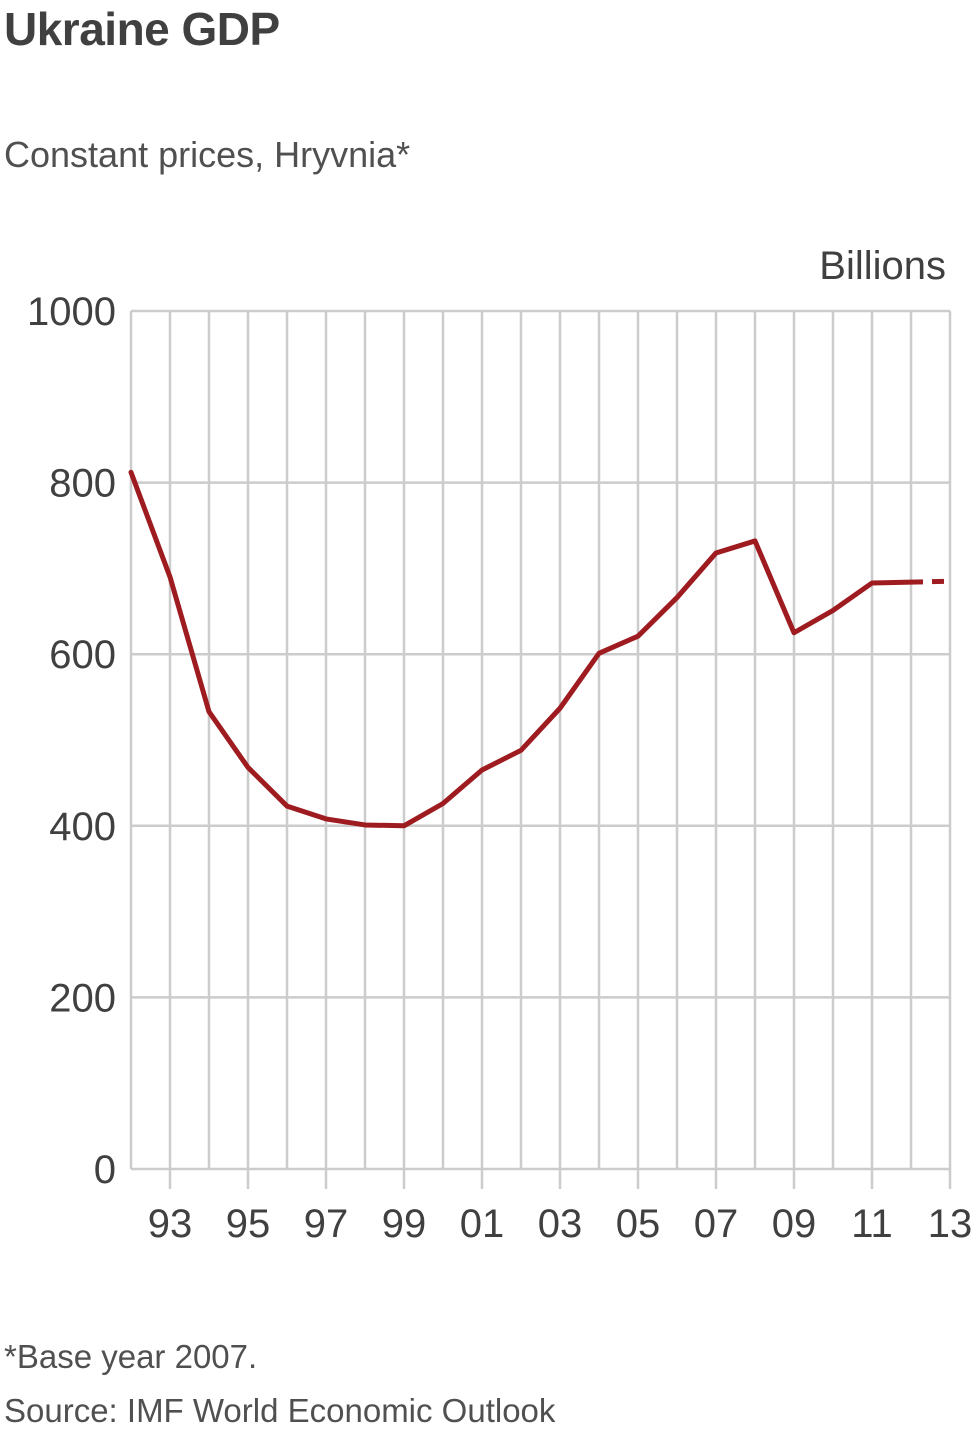  Describe the element at coordinates (404, 1224) in the screenshot. I see `x-tick-label: 99` at that location.